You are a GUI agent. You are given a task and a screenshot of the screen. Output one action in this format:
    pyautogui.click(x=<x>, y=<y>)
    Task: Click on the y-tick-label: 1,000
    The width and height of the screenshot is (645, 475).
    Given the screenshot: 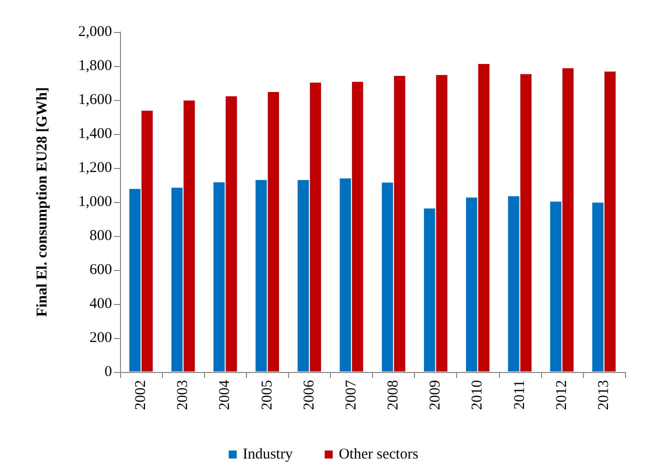 What is the action you would take?
    pyautogui.click(x=95, y=202)
    